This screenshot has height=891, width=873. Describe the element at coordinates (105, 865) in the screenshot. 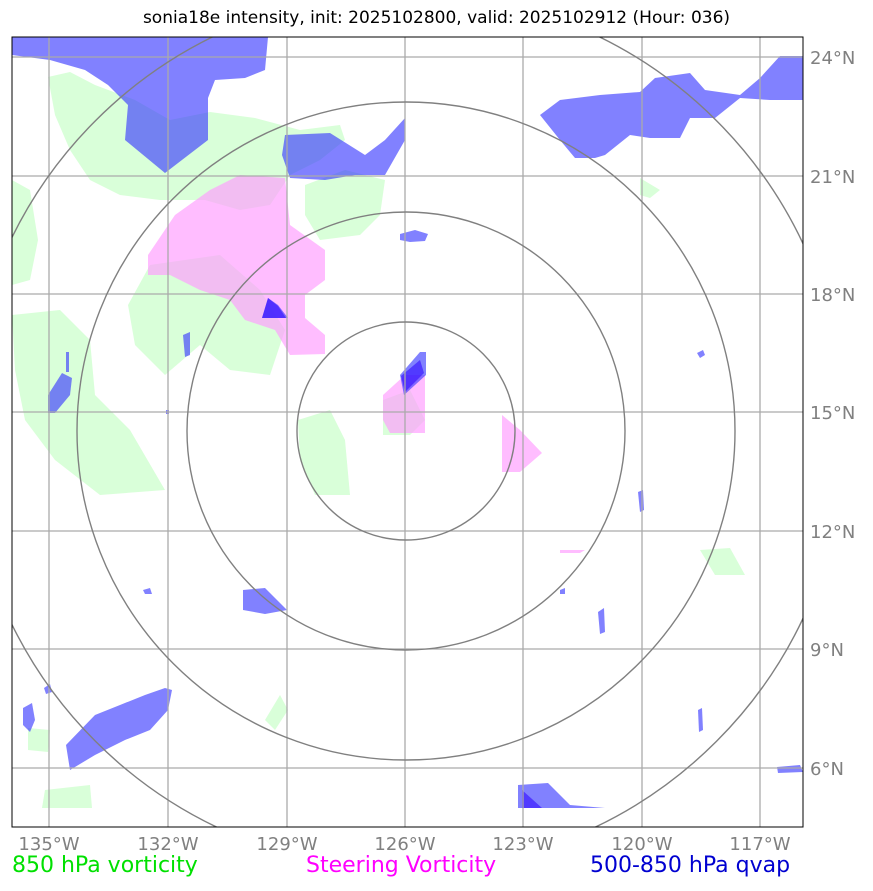

I see `legend-850-vorticity: 850 hPa vorticity` at that location.